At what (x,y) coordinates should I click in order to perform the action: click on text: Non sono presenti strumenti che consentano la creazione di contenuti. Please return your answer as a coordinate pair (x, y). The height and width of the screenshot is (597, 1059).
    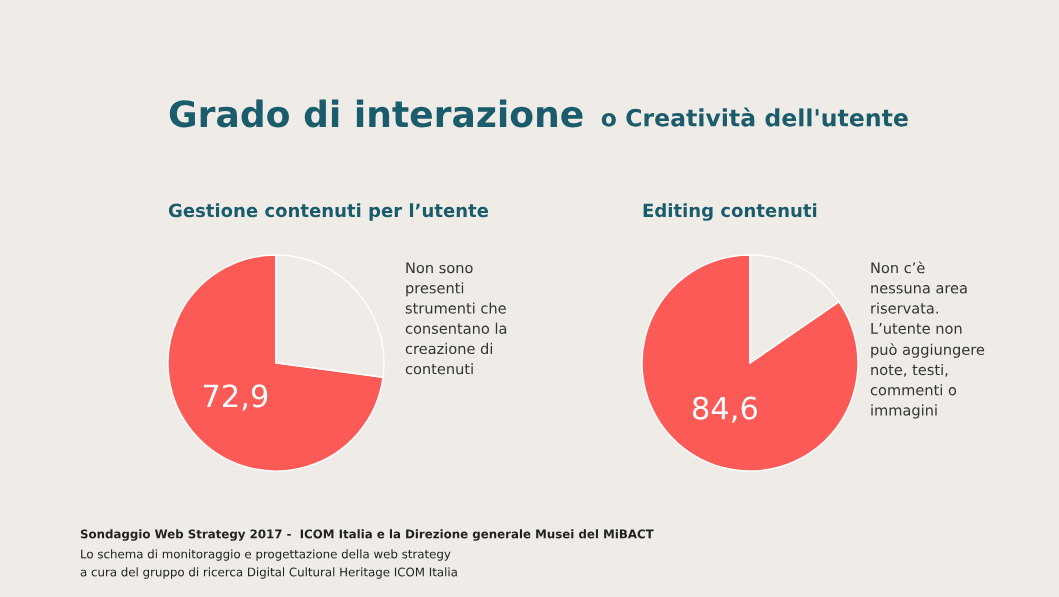
    Looking at the image, I should click on (456, 318).